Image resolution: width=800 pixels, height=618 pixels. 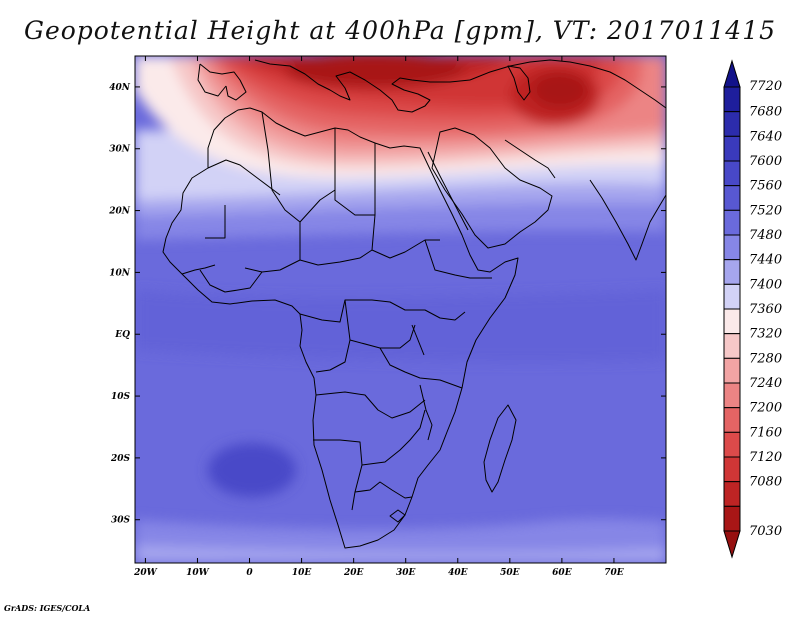 I want to click on lat-tick-label: 20S, so click(x=120, y=459).